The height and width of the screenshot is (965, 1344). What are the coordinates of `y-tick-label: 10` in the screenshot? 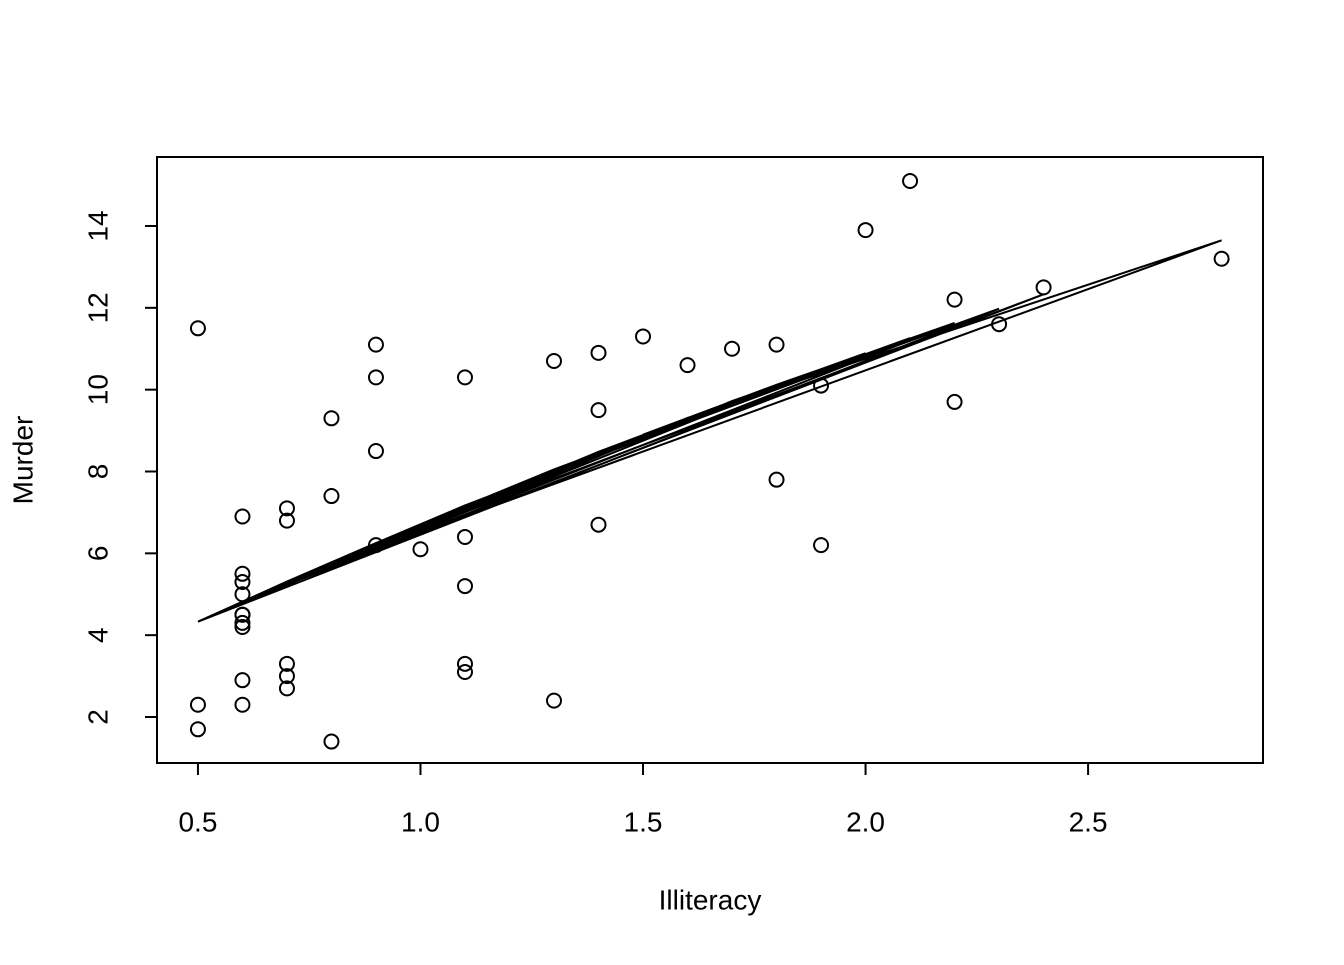 It's located at (97, 389).